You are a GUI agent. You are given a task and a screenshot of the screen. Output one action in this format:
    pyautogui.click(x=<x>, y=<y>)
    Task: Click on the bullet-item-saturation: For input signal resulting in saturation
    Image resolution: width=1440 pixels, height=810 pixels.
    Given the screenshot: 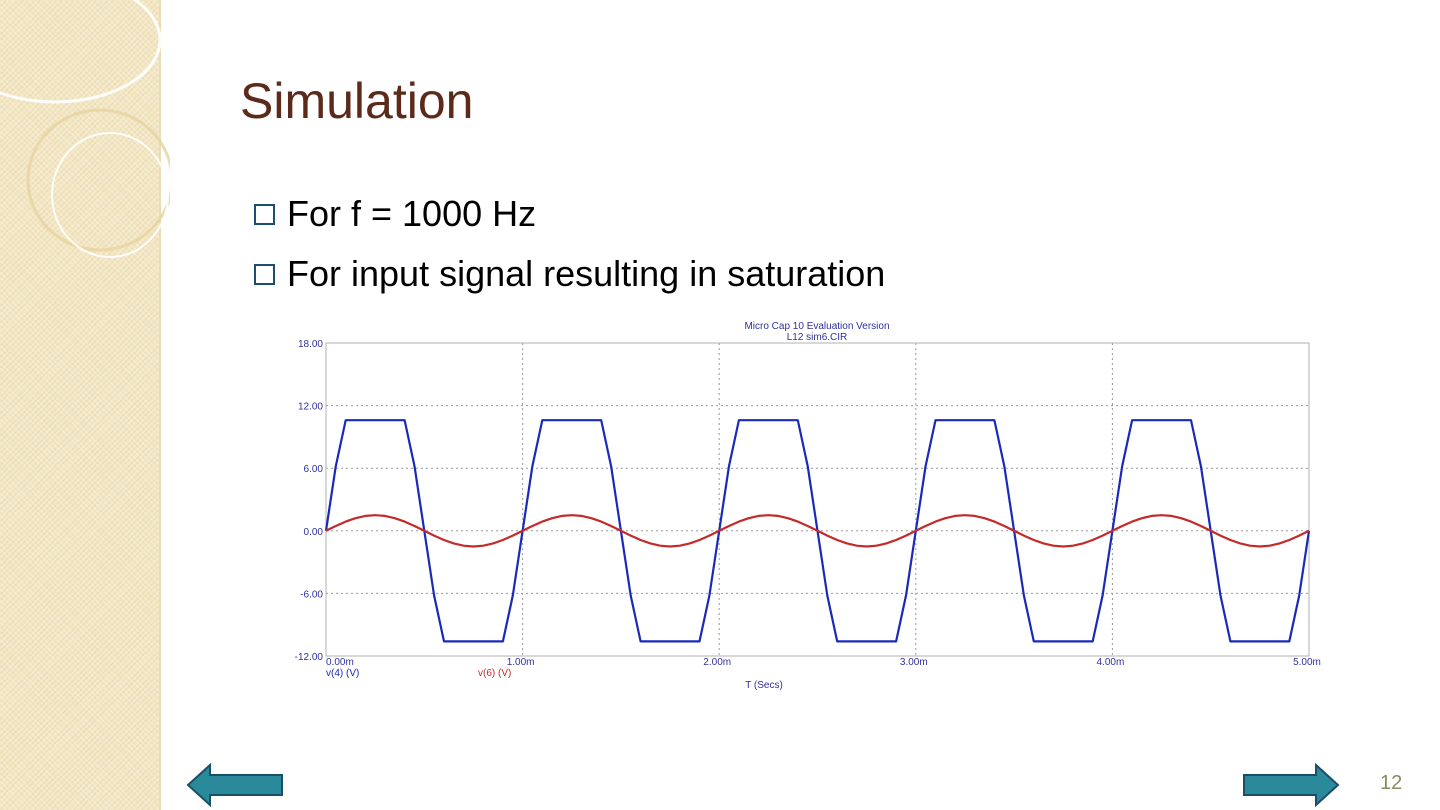 What is the action you would take?
    pyautogui.click(x=569, y=274)
    